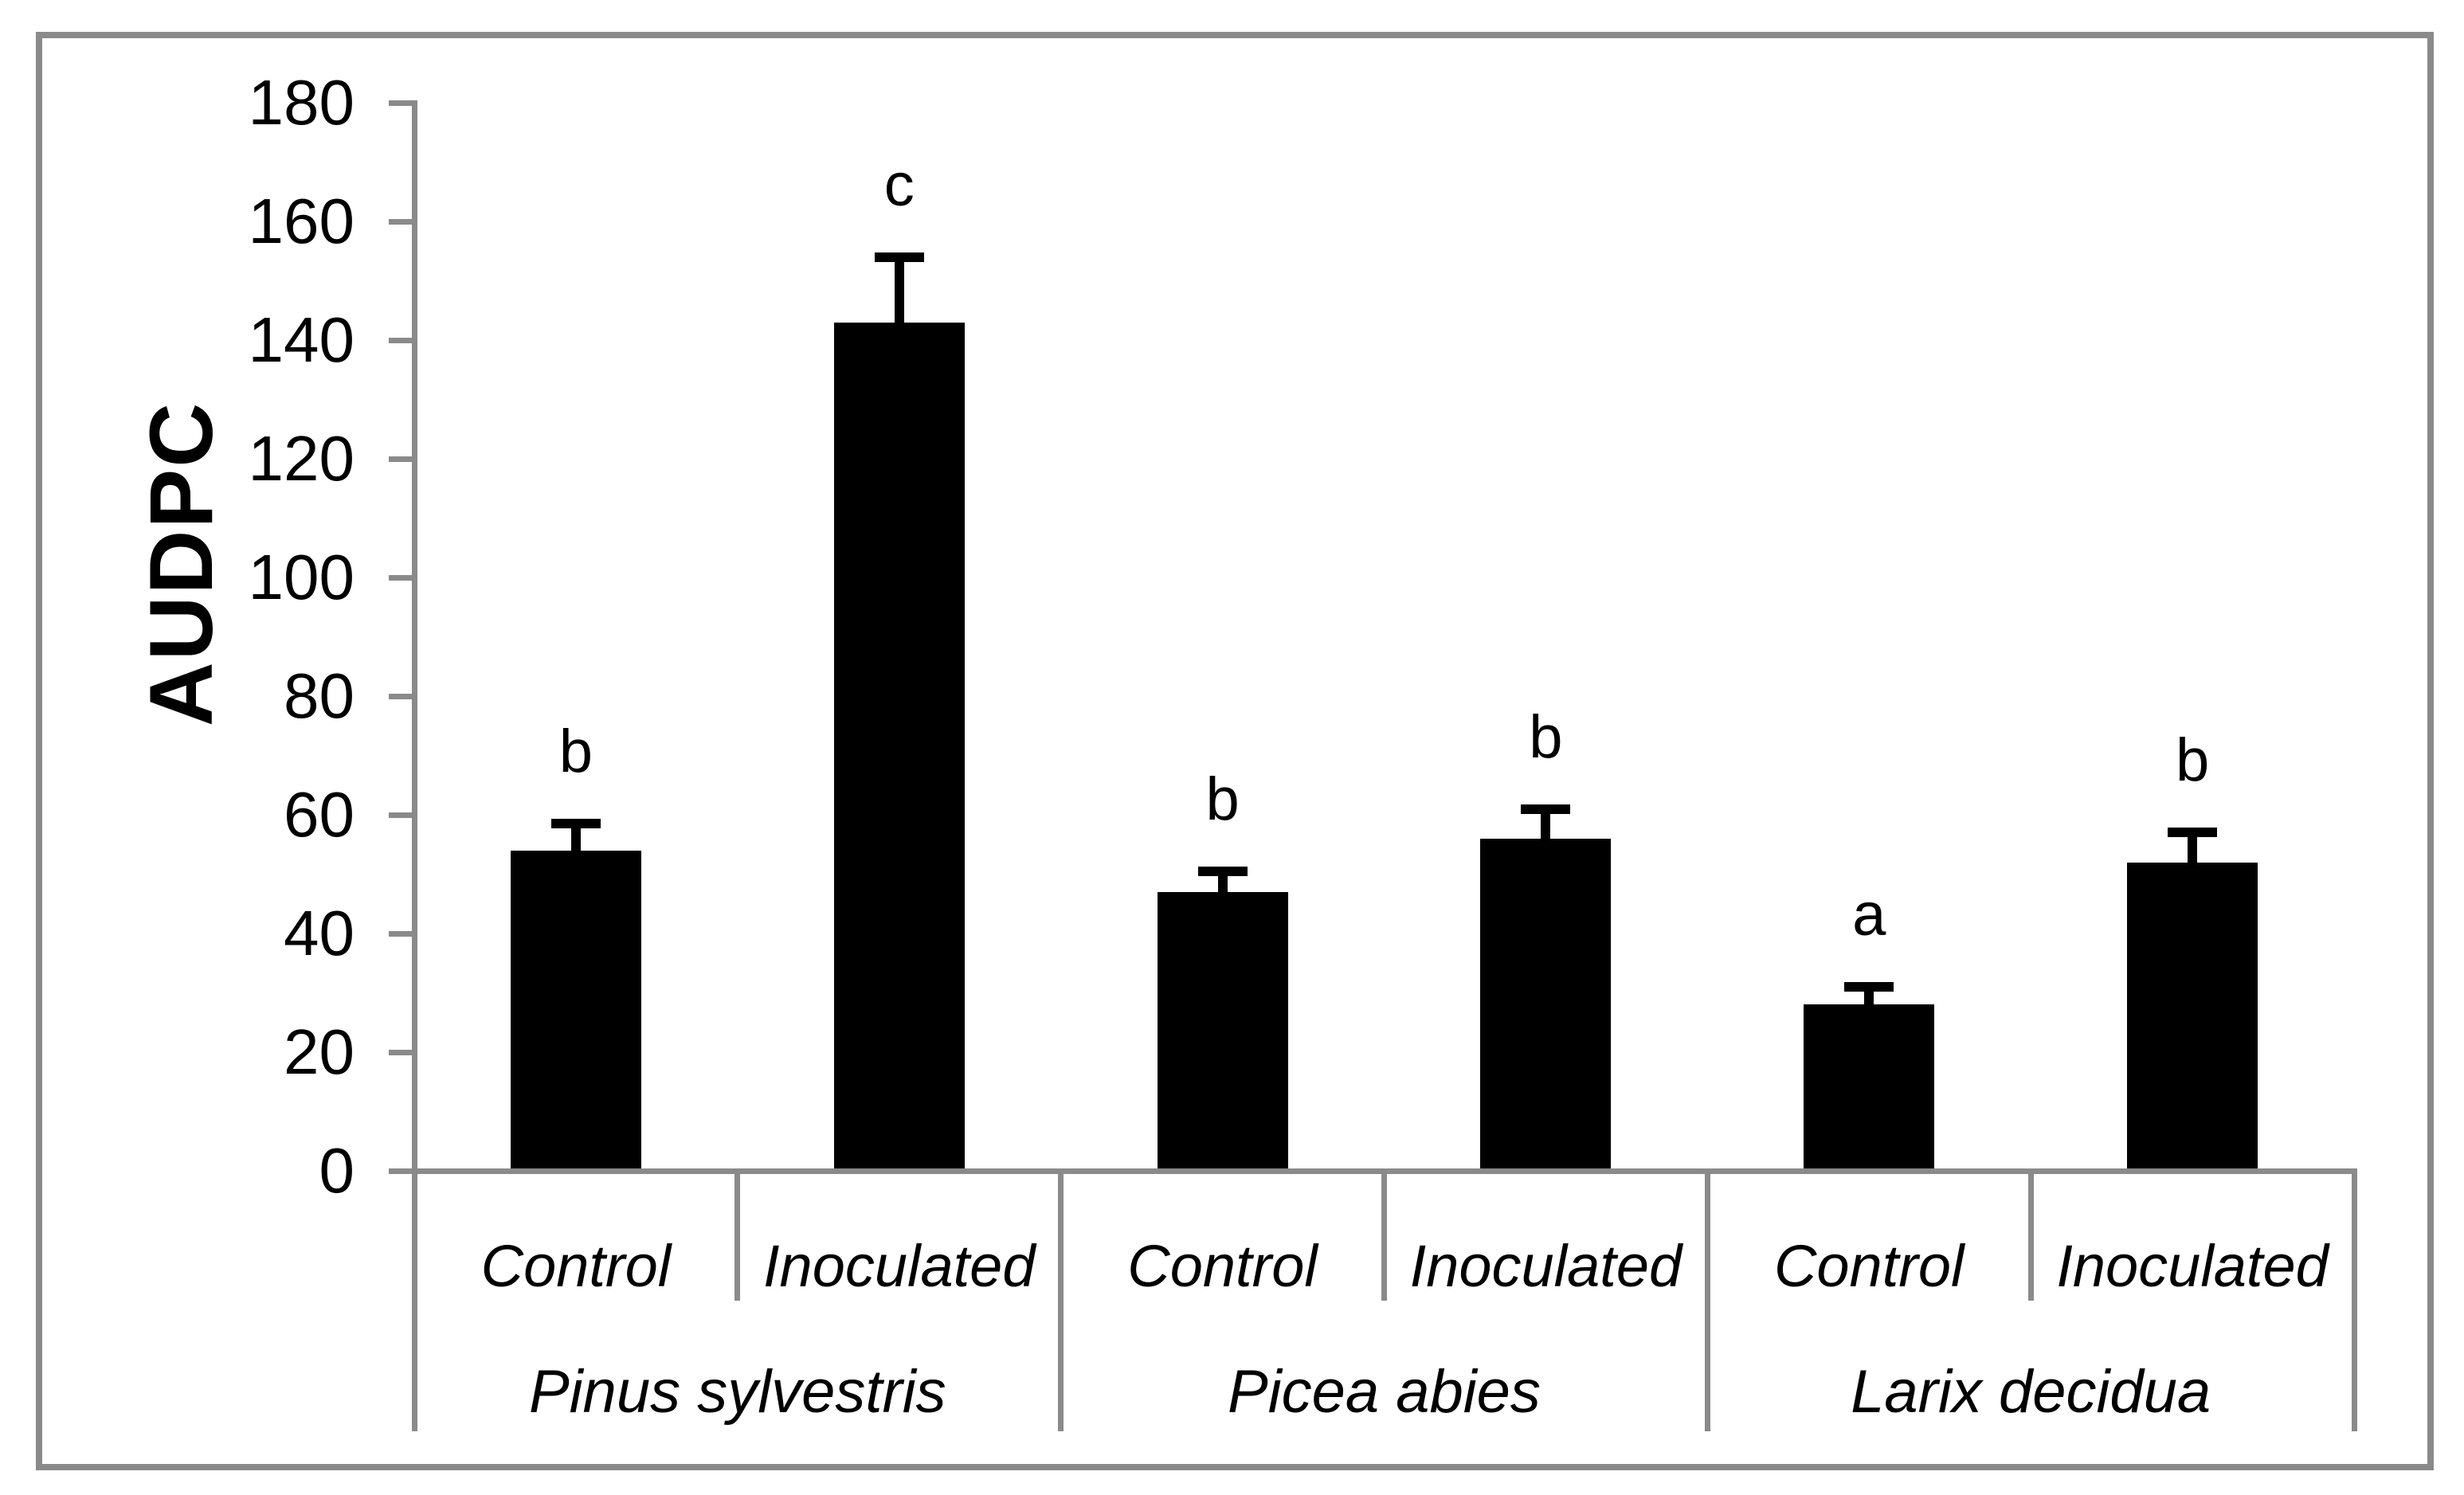 This screenshot has height=1495, width=2464. Describe the element at coordinates (319, 696) in the screenshot. I see `y-axis-tick-label: 80` at that location.